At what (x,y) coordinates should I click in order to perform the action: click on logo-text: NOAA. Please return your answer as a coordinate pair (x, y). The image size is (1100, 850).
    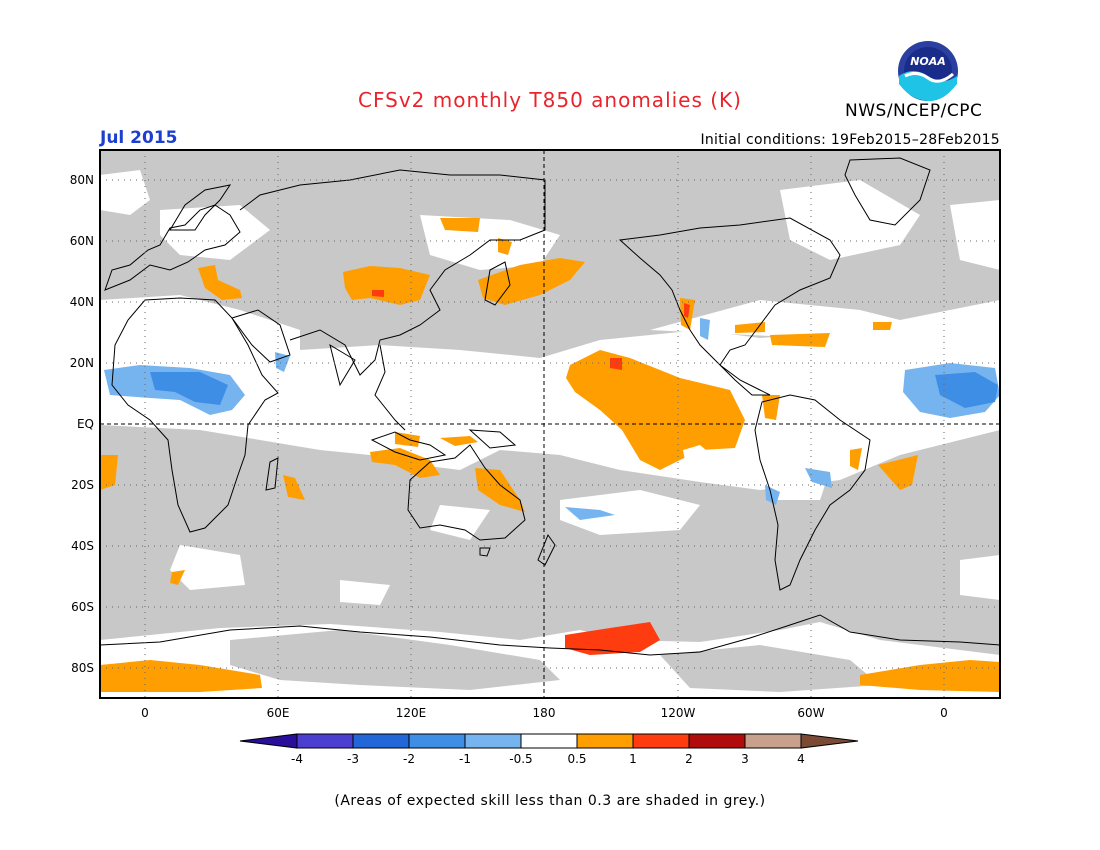
    Looking at the image, I should click on (928, 61).